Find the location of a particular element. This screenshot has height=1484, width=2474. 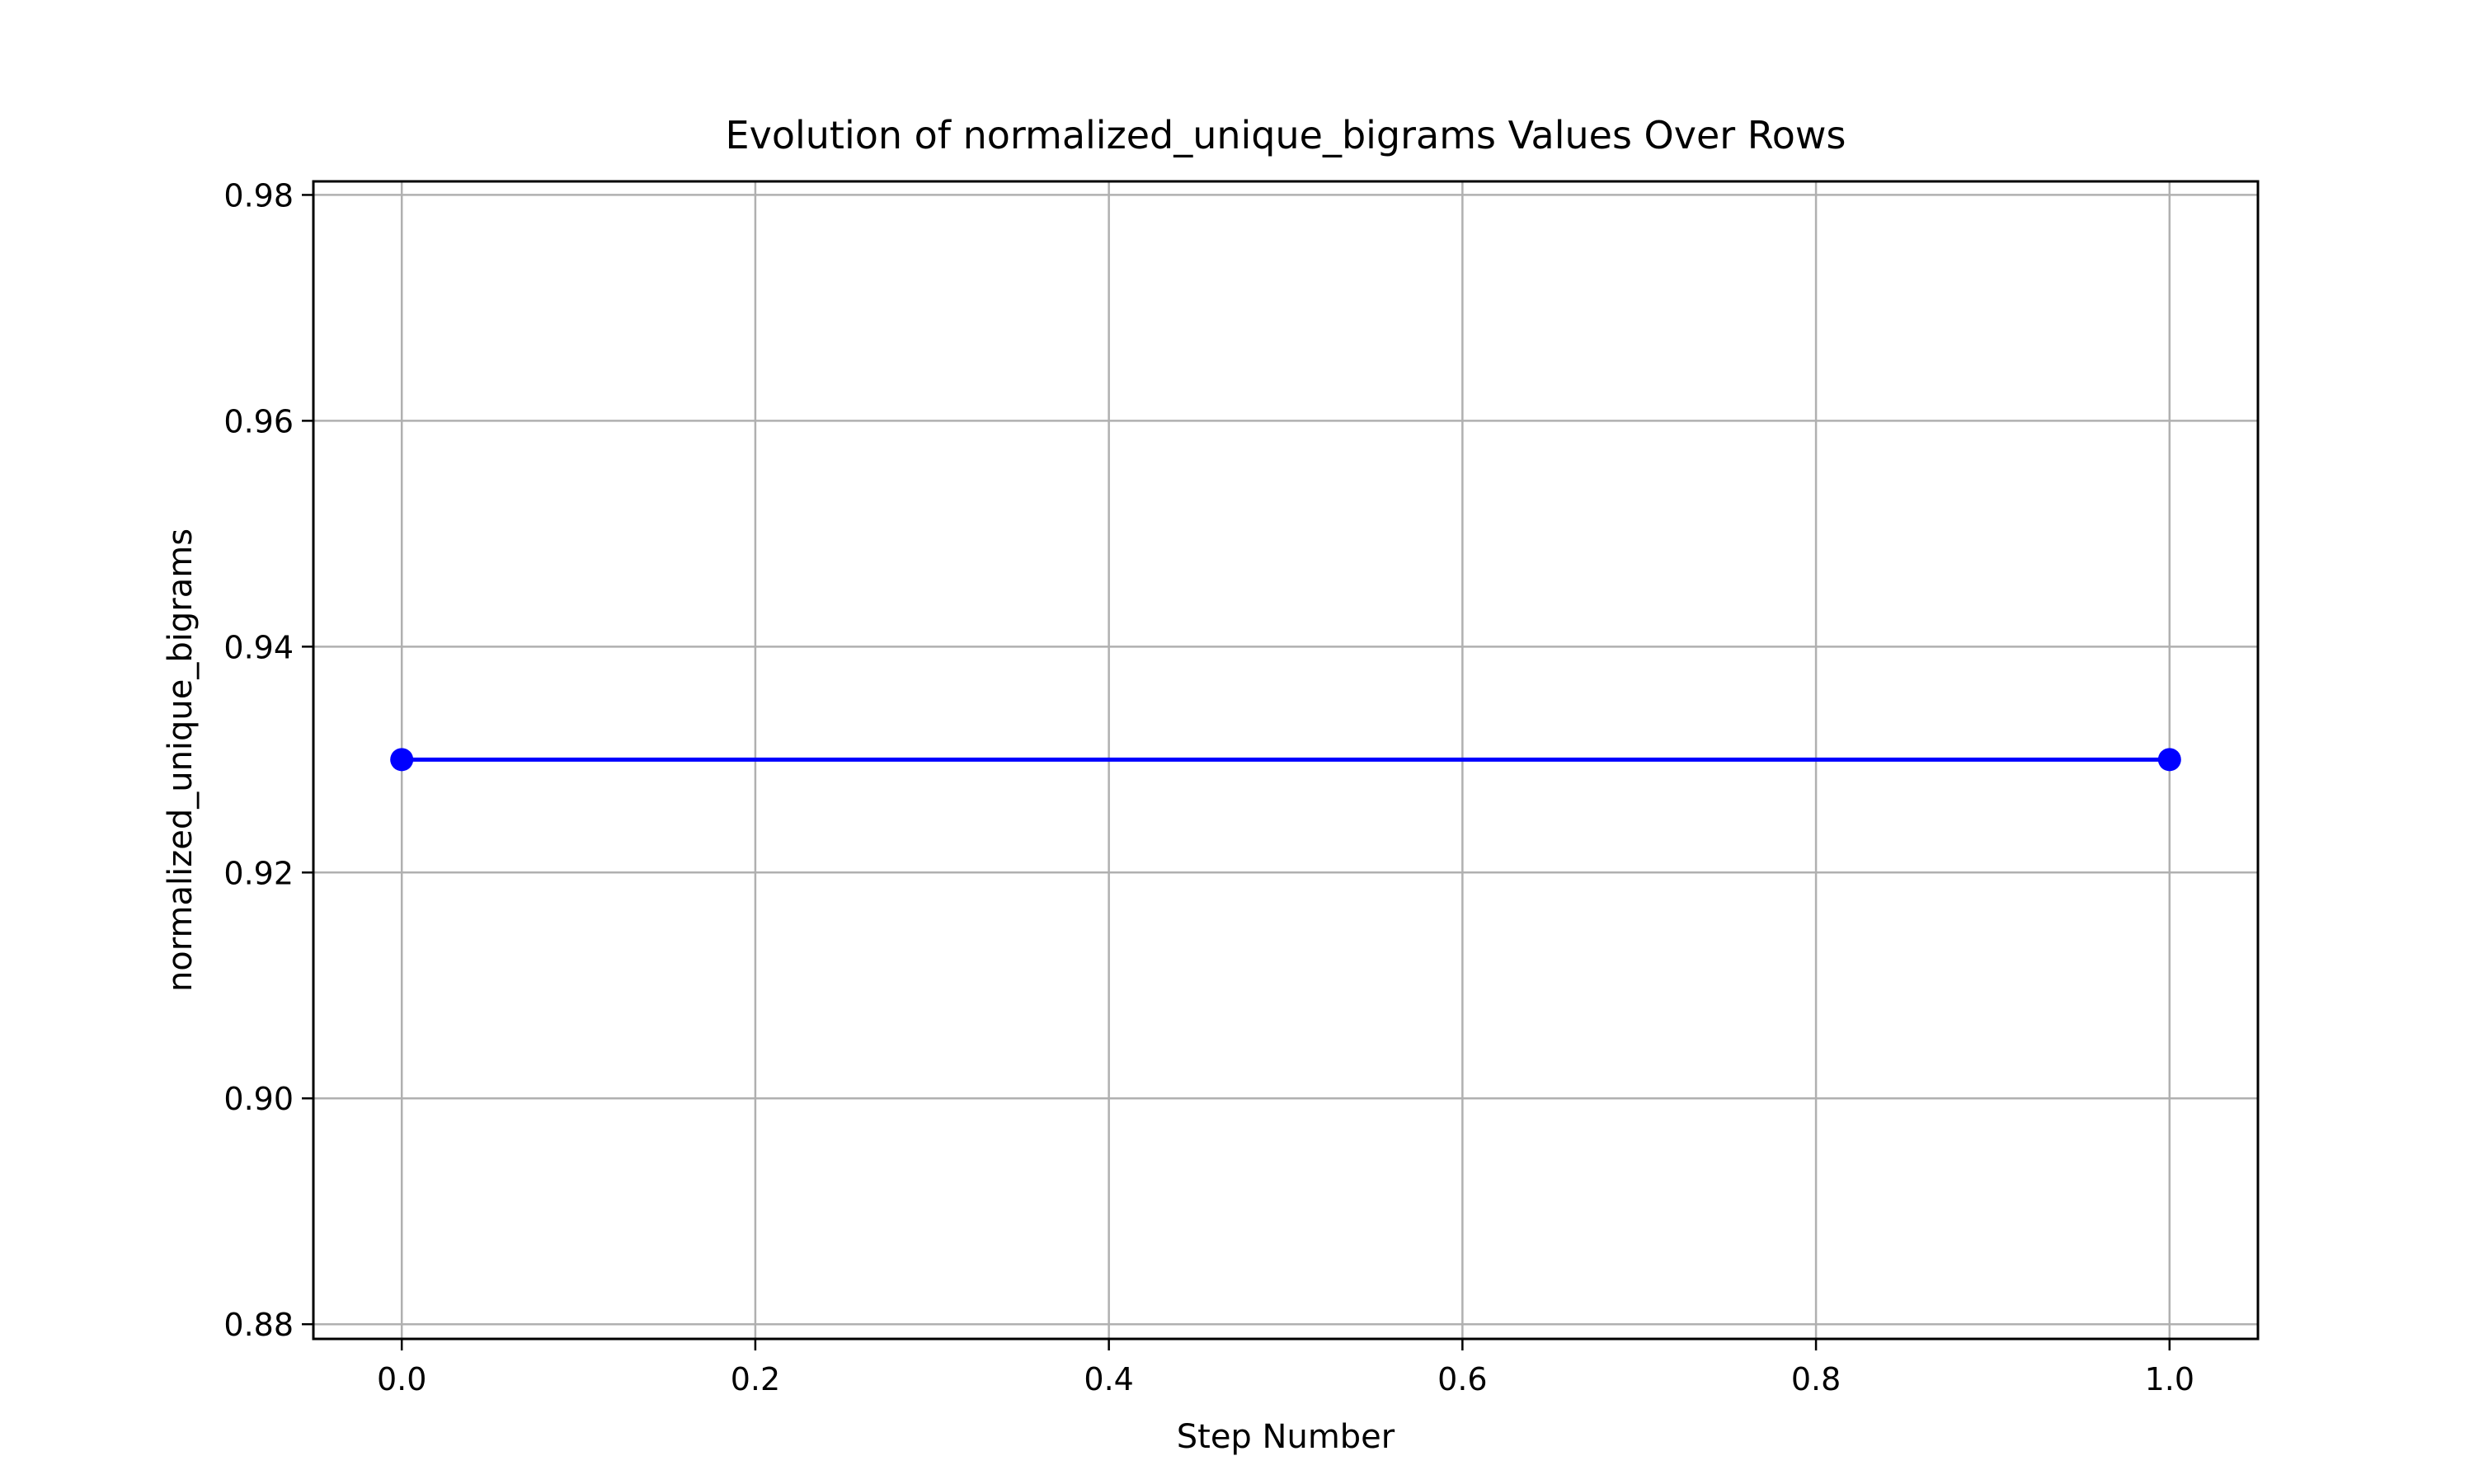

y-axis-label: normalized_unique_bigrams is located at coordinates (181, 760).